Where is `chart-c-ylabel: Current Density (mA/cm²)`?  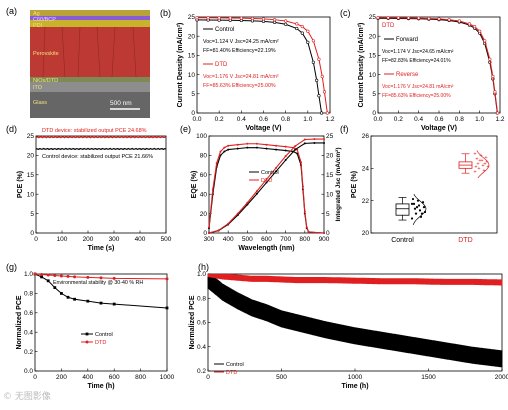
chart-c-ylabel: Current Density (mA/cm²) is located at coordinates (361, 65).